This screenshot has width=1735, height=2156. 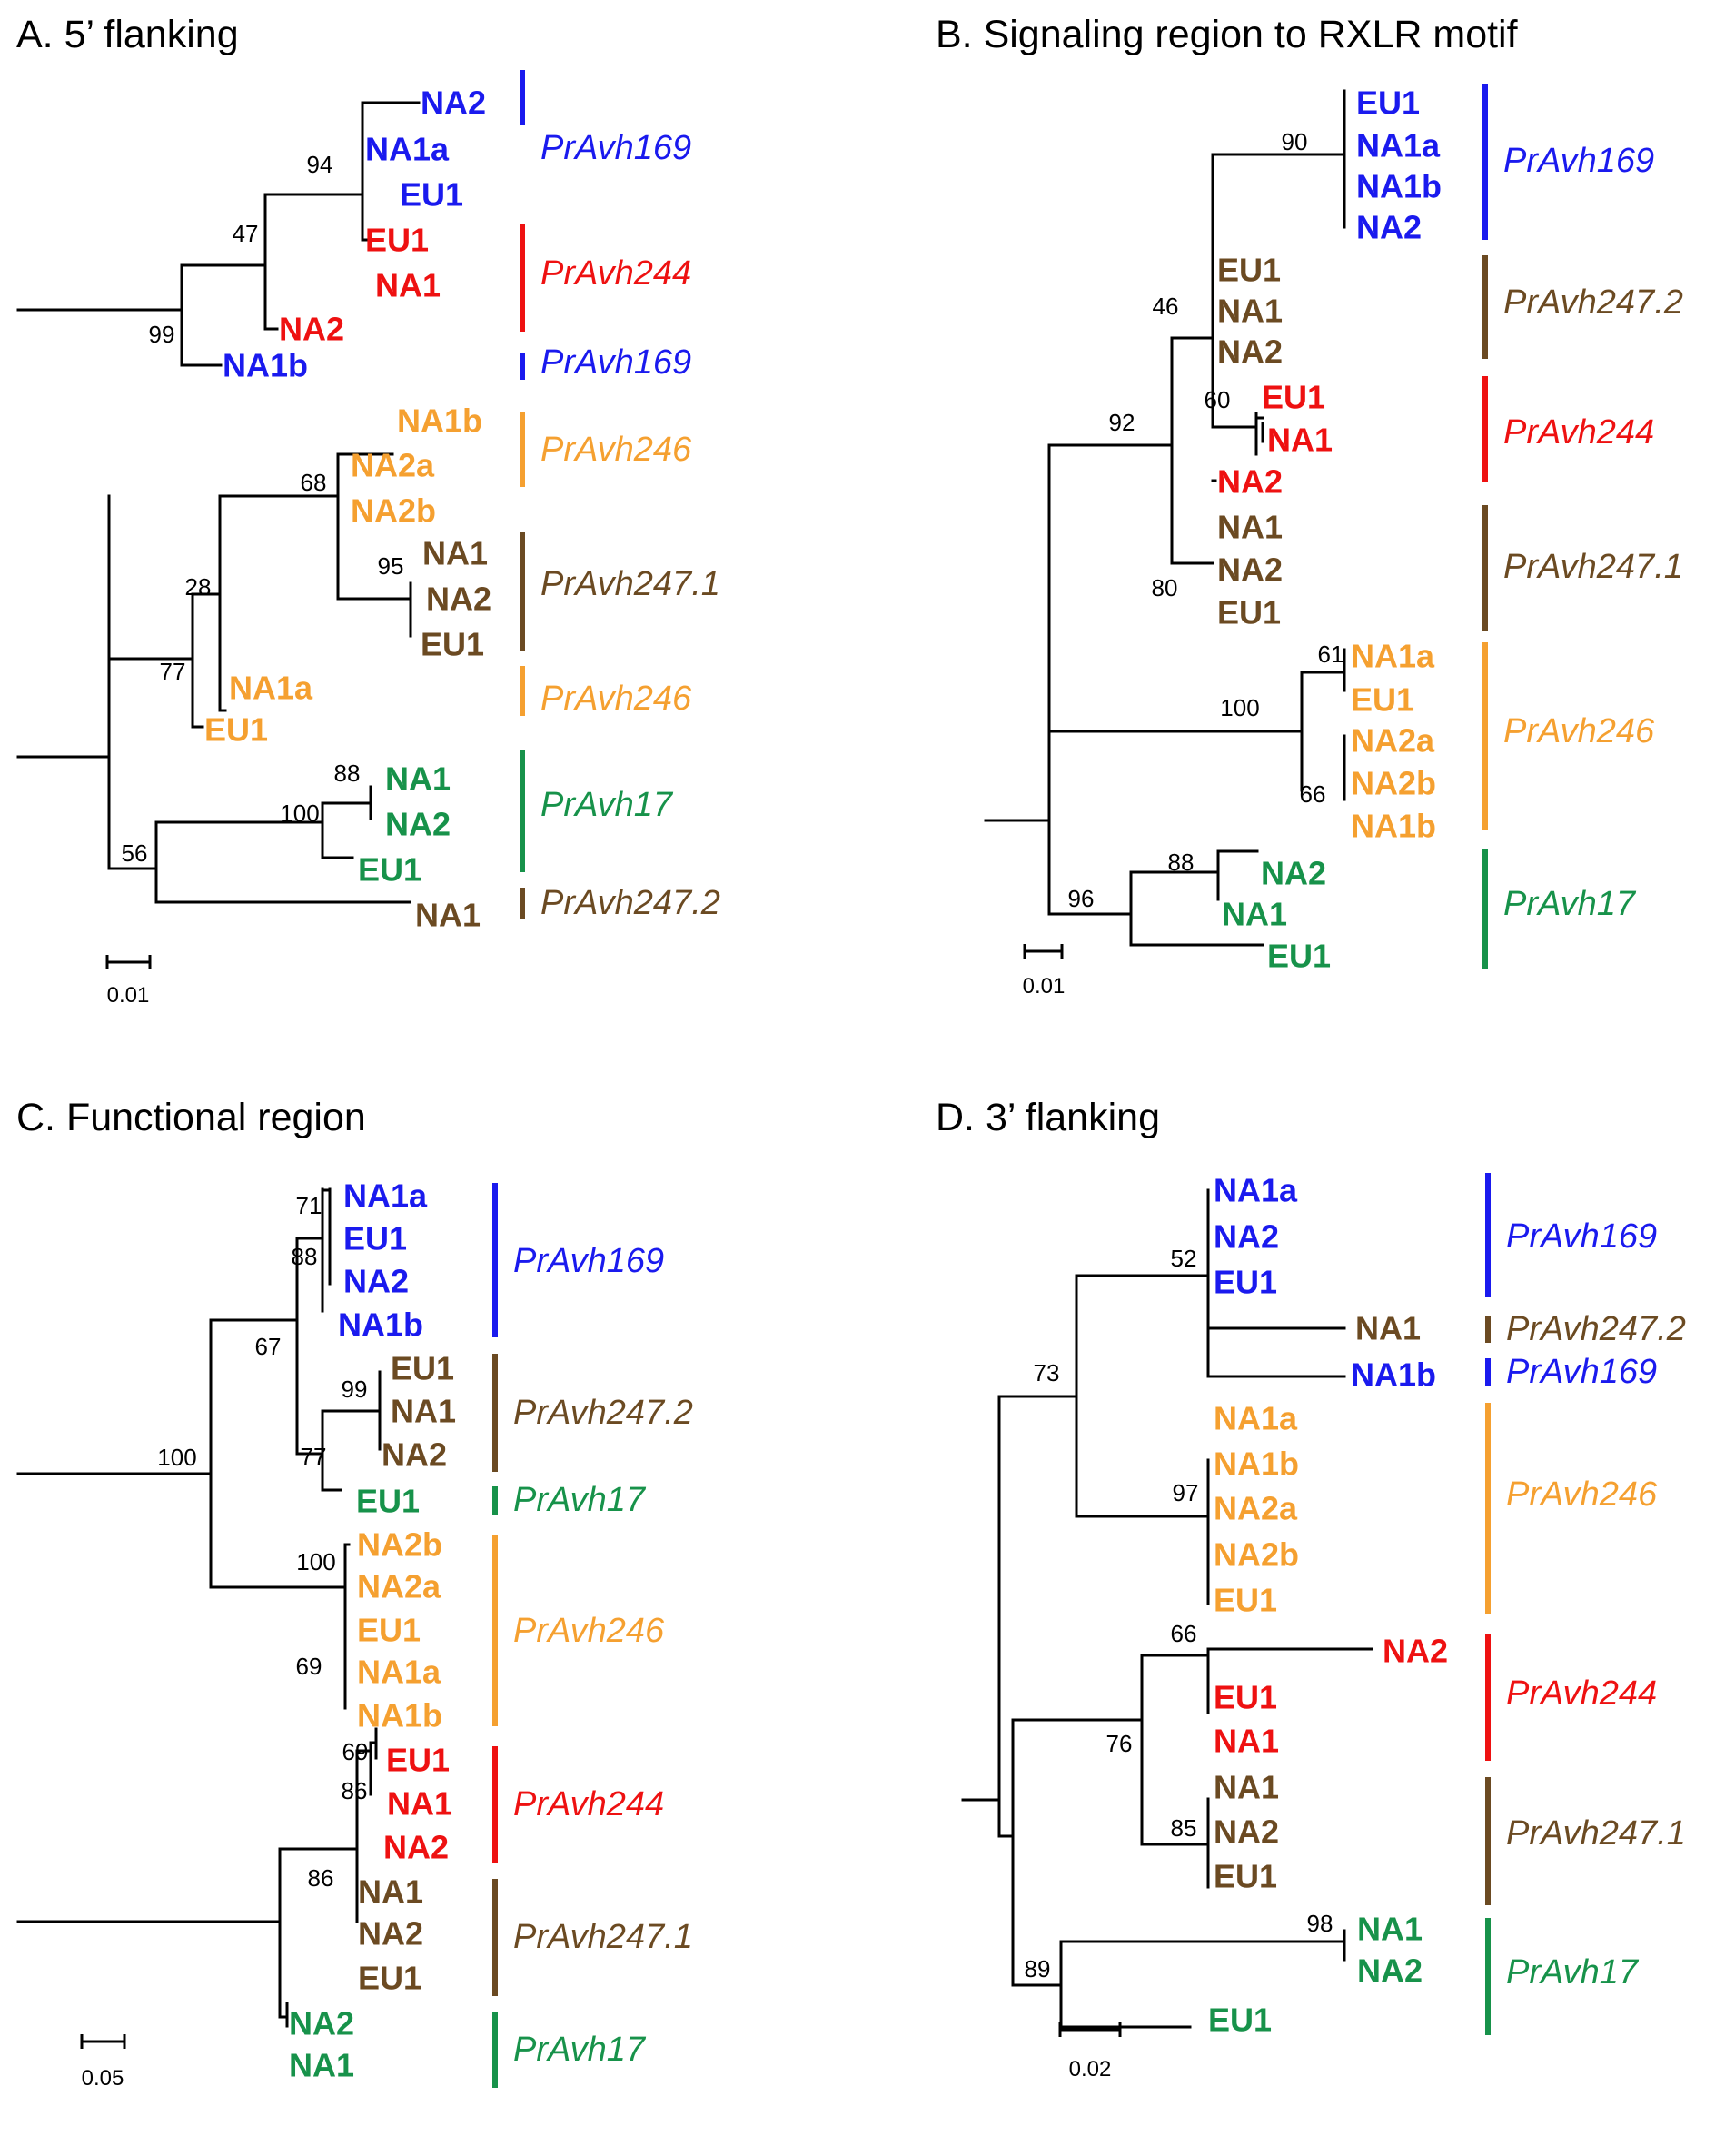 What do you see at coordinates (135, 853) in the screenshot?
I see `bootstrap-value: 56` at bounding box center [135, 853].